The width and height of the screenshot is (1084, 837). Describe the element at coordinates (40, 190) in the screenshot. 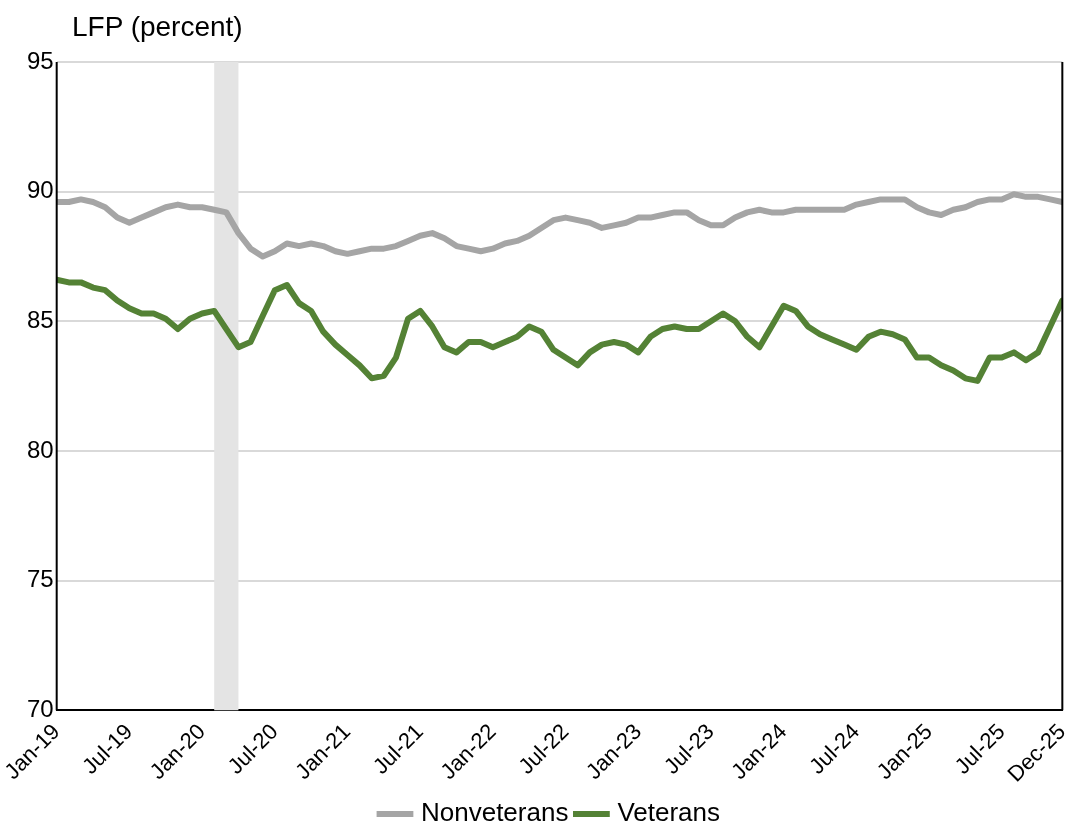

I see `y-tick-label: 90` at that location.